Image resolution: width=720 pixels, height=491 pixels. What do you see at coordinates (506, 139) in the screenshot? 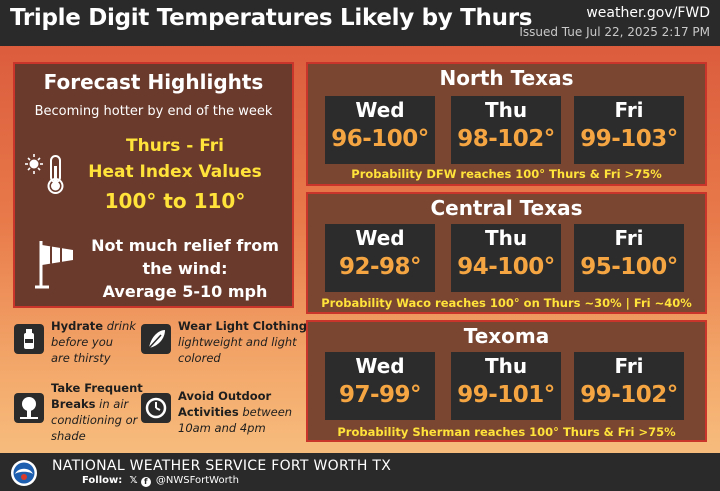
I see `temp-range: 98-102°` at bounding box center [506, 139].